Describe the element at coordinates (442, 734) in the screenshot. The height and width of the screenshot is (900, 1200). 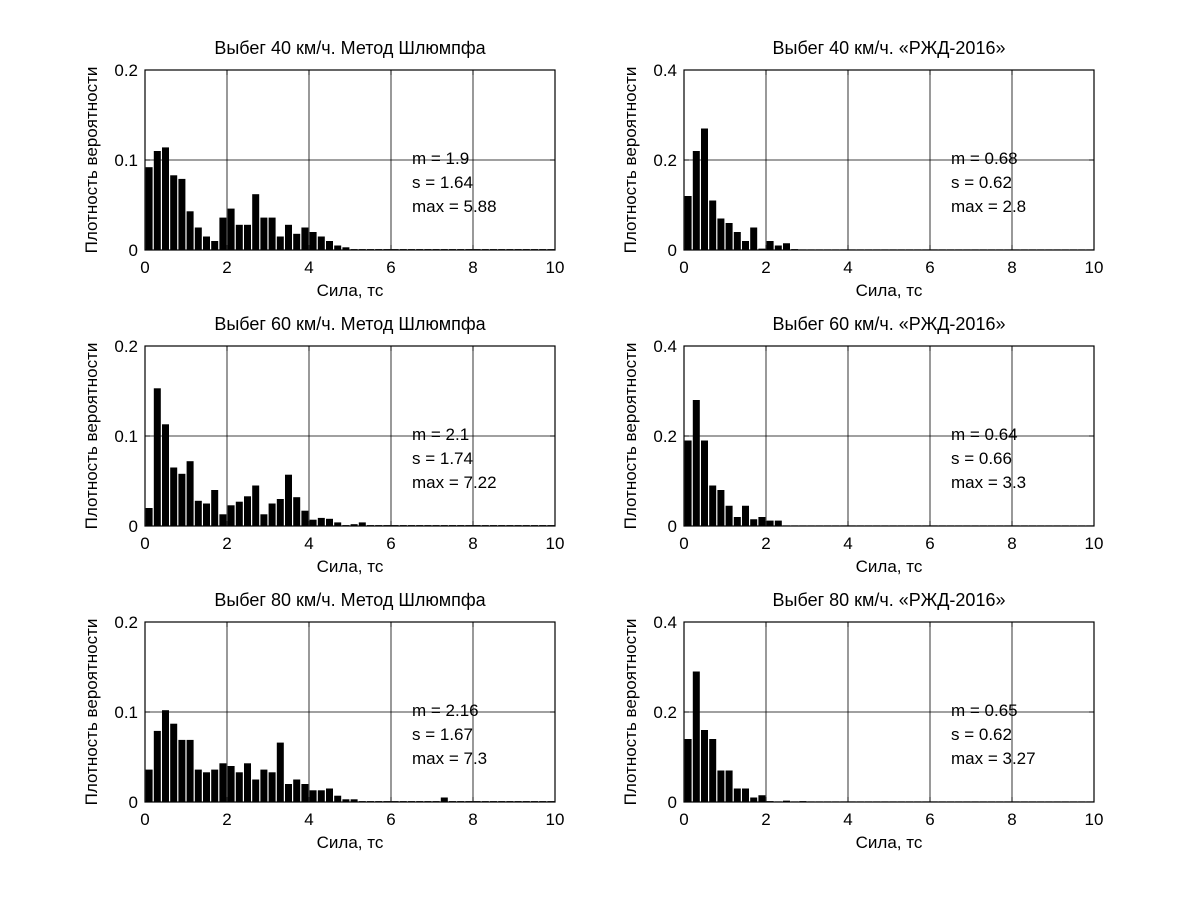
I see `stat-annotation: s = 1.67` at that location.